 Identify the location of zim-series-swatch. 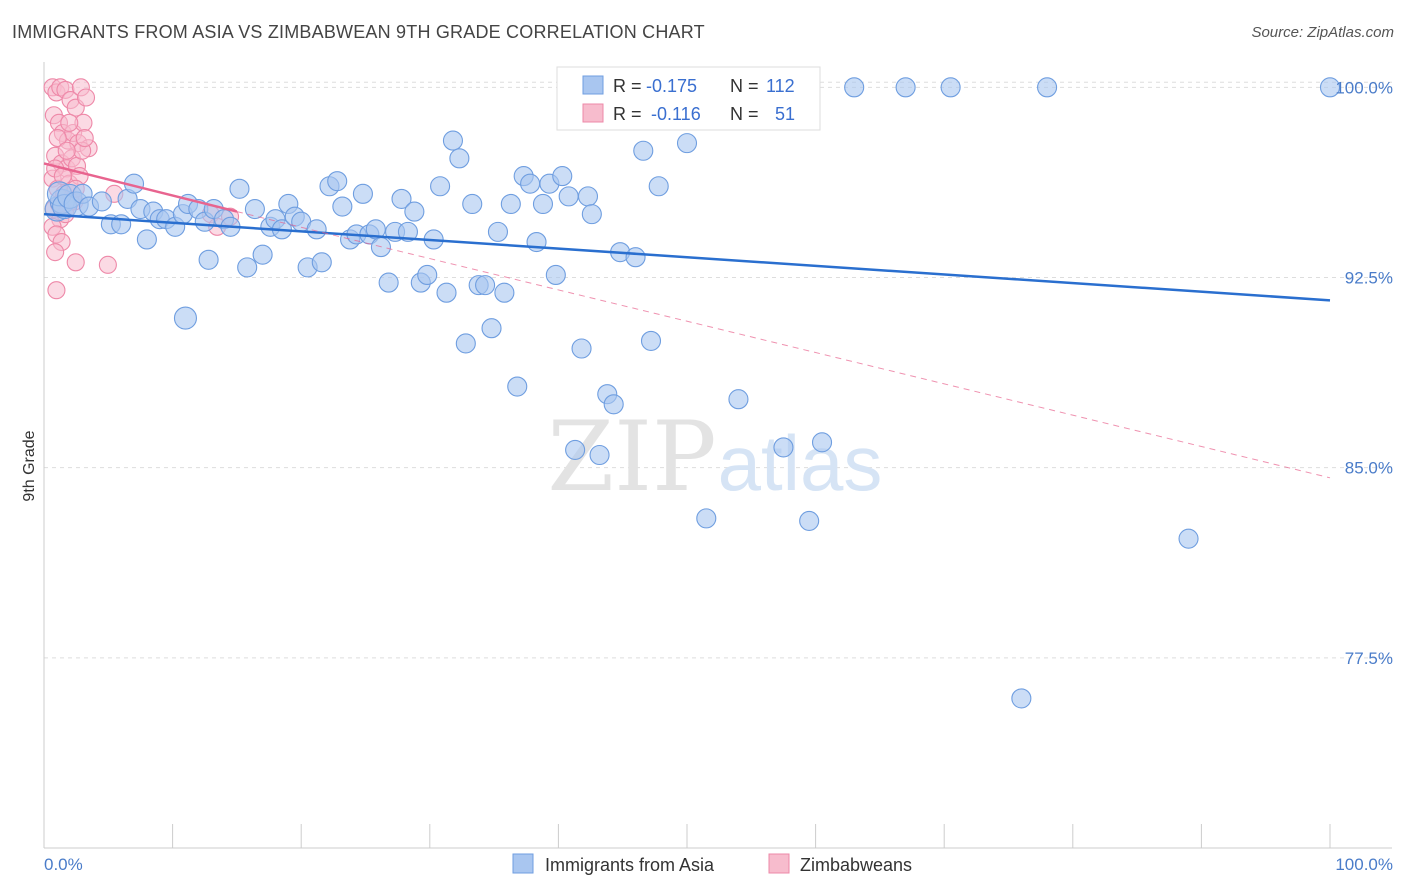
(779, 863).